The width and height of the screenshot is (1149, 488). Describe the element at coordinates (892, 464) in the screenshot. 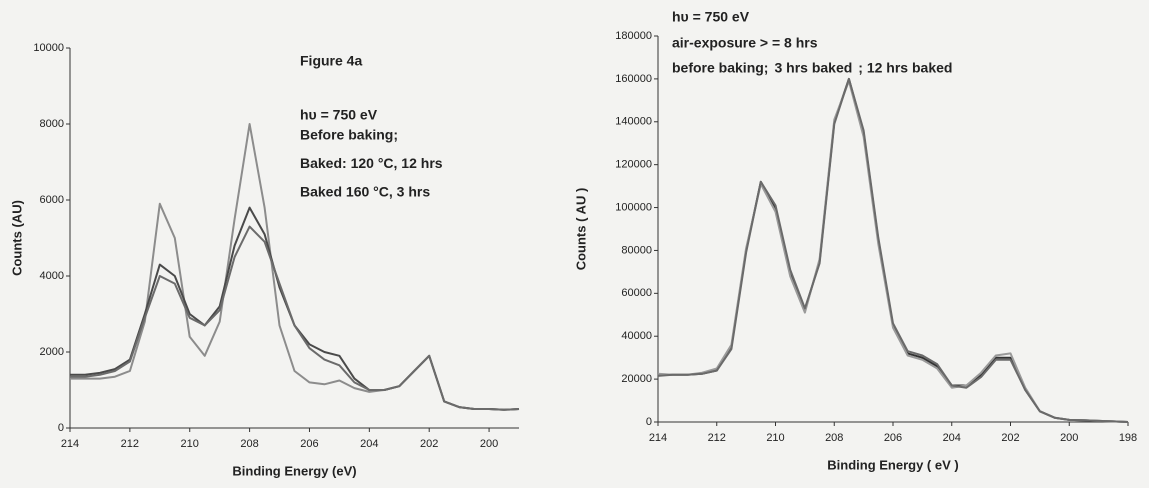

I see `x-axis-label: Binding Energy ( eV )` at that location.